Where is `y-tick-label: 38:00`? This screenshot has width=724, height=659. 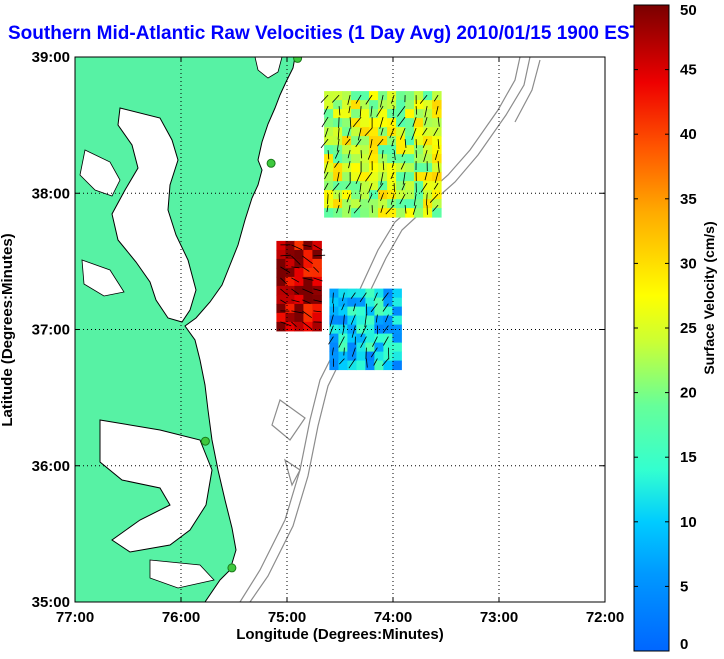
y-tick-label: 38:00 is located at coordinates (51, 193).